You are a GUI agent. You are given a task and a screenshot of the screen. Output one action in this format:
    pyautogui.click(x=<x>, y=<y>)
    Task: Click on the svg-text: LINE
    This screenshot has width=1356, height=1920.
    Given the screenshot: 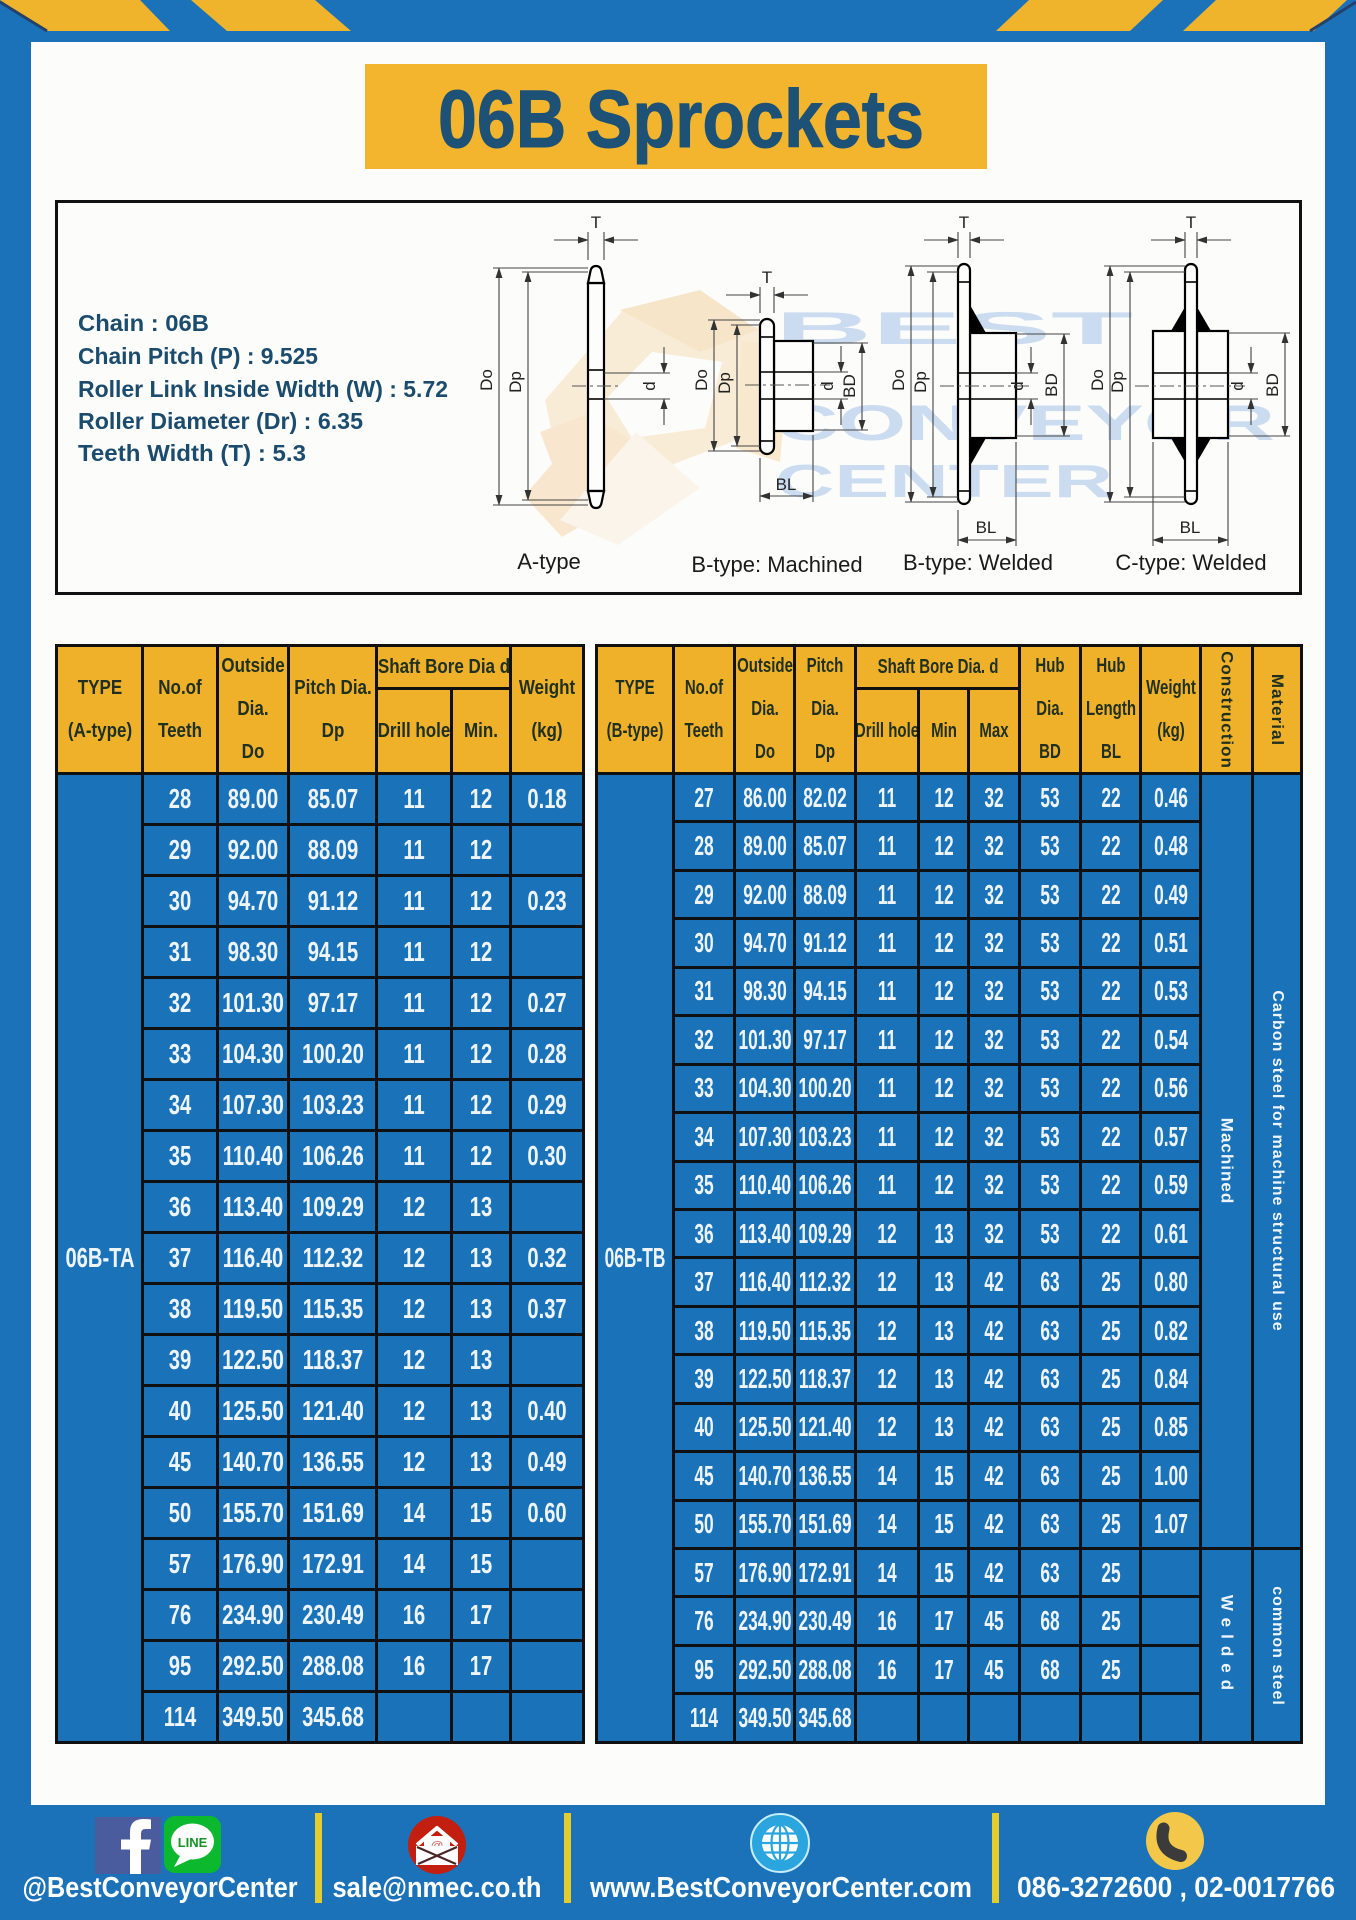 What is the action you would take?
    pyautogui.click(x=193, y=1842)
    